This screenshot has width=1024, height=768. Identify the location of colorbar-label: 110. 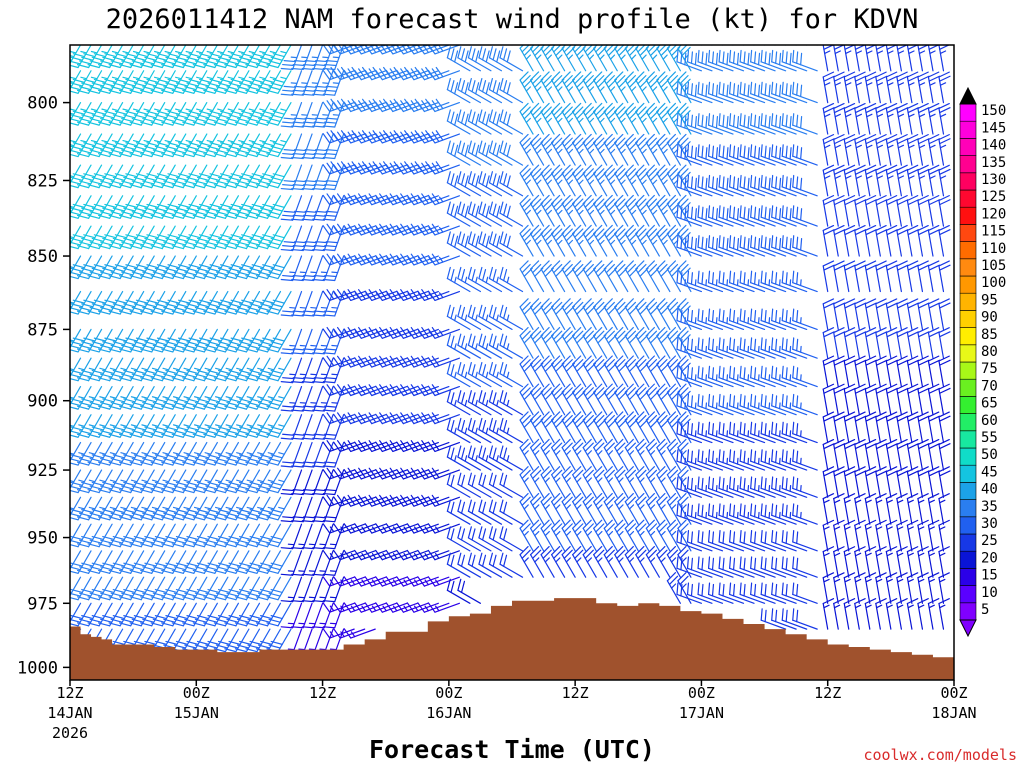
(993, 249).